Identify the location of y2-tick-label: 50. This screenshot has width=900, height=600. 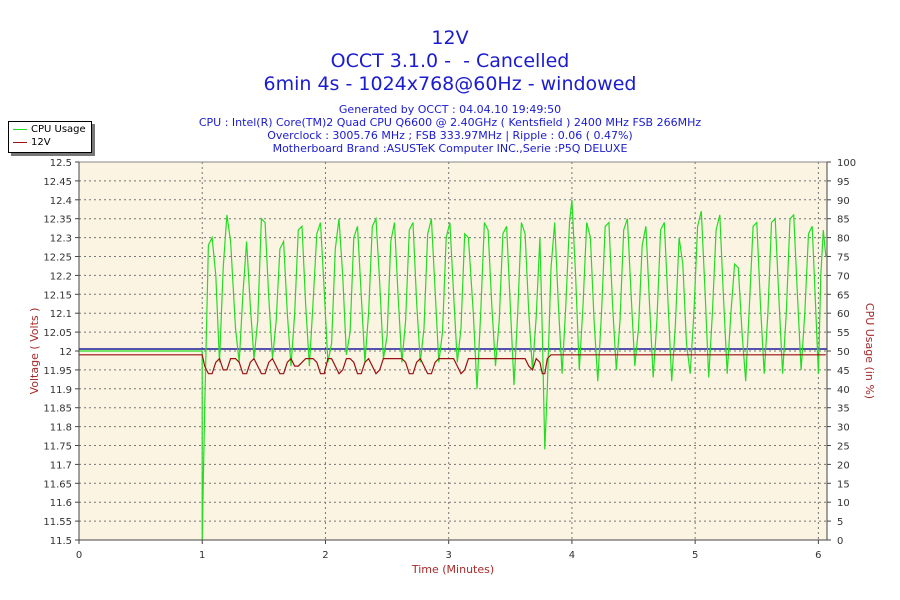
(843, 352).